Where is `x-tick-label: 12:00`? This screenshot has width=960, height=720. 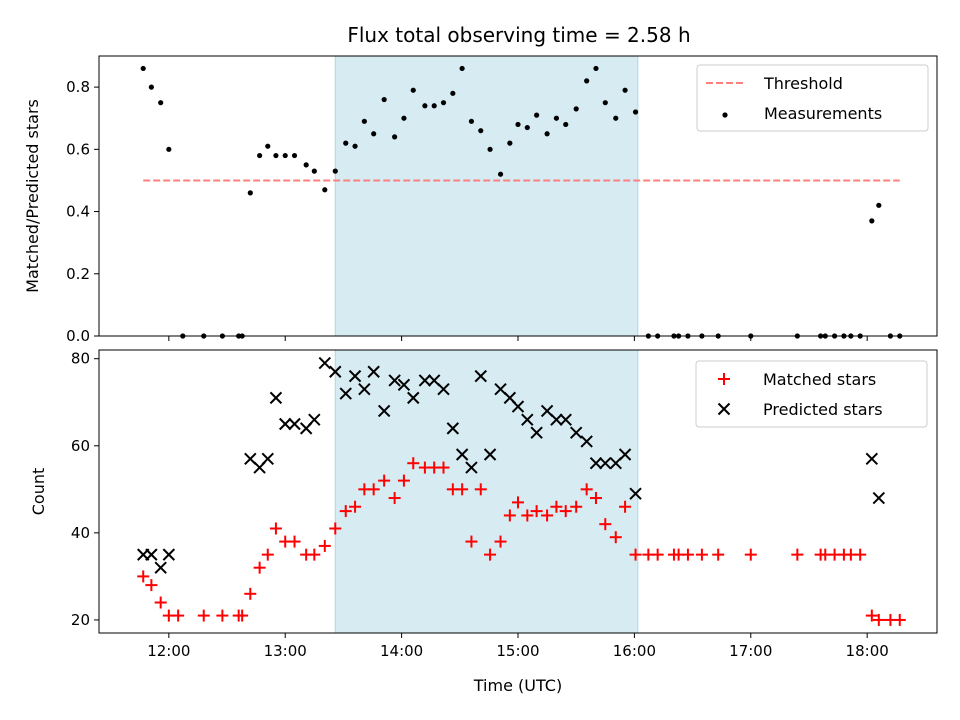
x-tick-label: 12:00 is located at coordinates (168, 651).